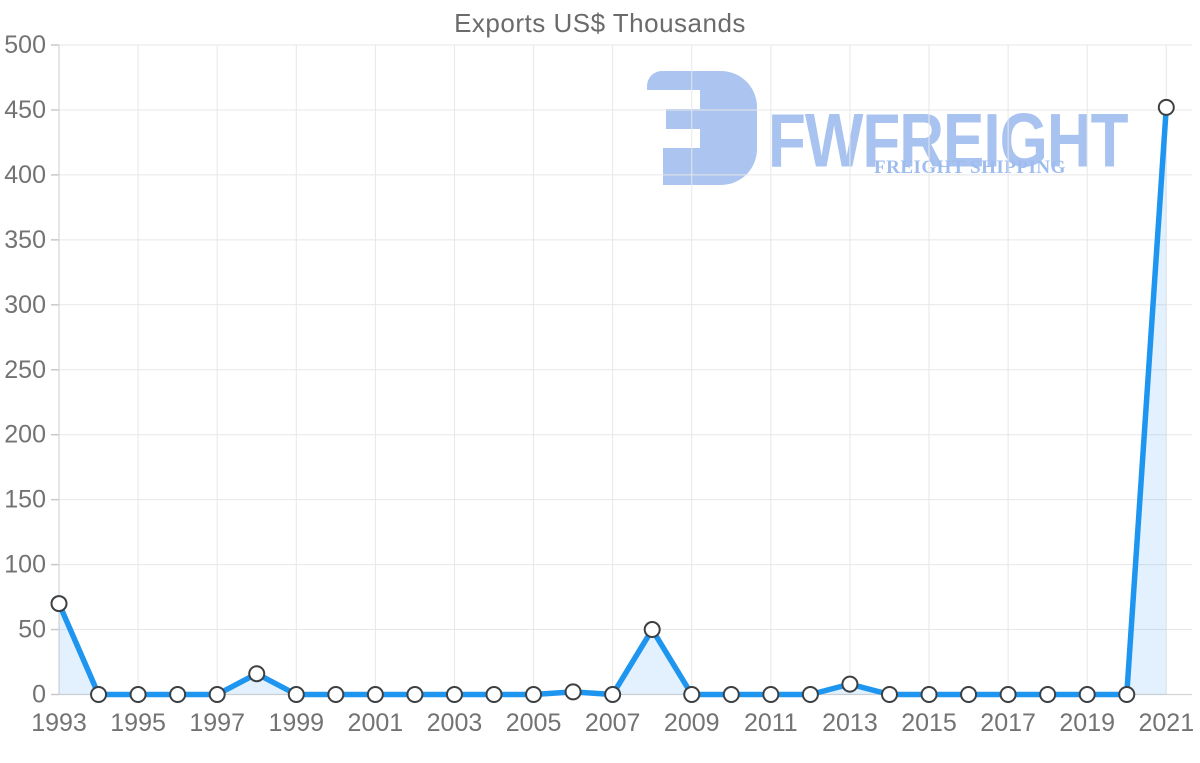 The width and height of the screenshot is (1200, 763). I want to click on data-point-2003, so click(454, 694).